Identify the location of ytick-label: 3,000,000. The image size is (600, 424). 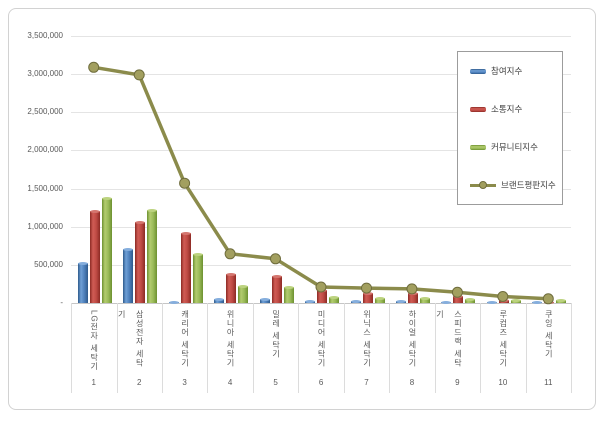
(45, 73).